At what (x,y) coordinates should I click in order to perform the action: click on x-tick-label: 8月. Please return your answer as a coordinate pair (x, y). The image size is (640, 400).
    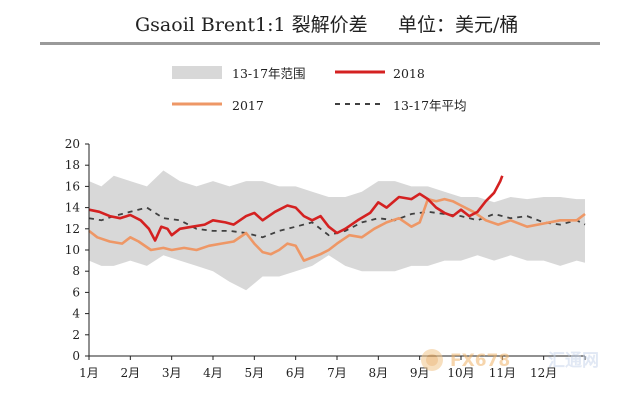
    Looking at the image, I should click on (379, 373).